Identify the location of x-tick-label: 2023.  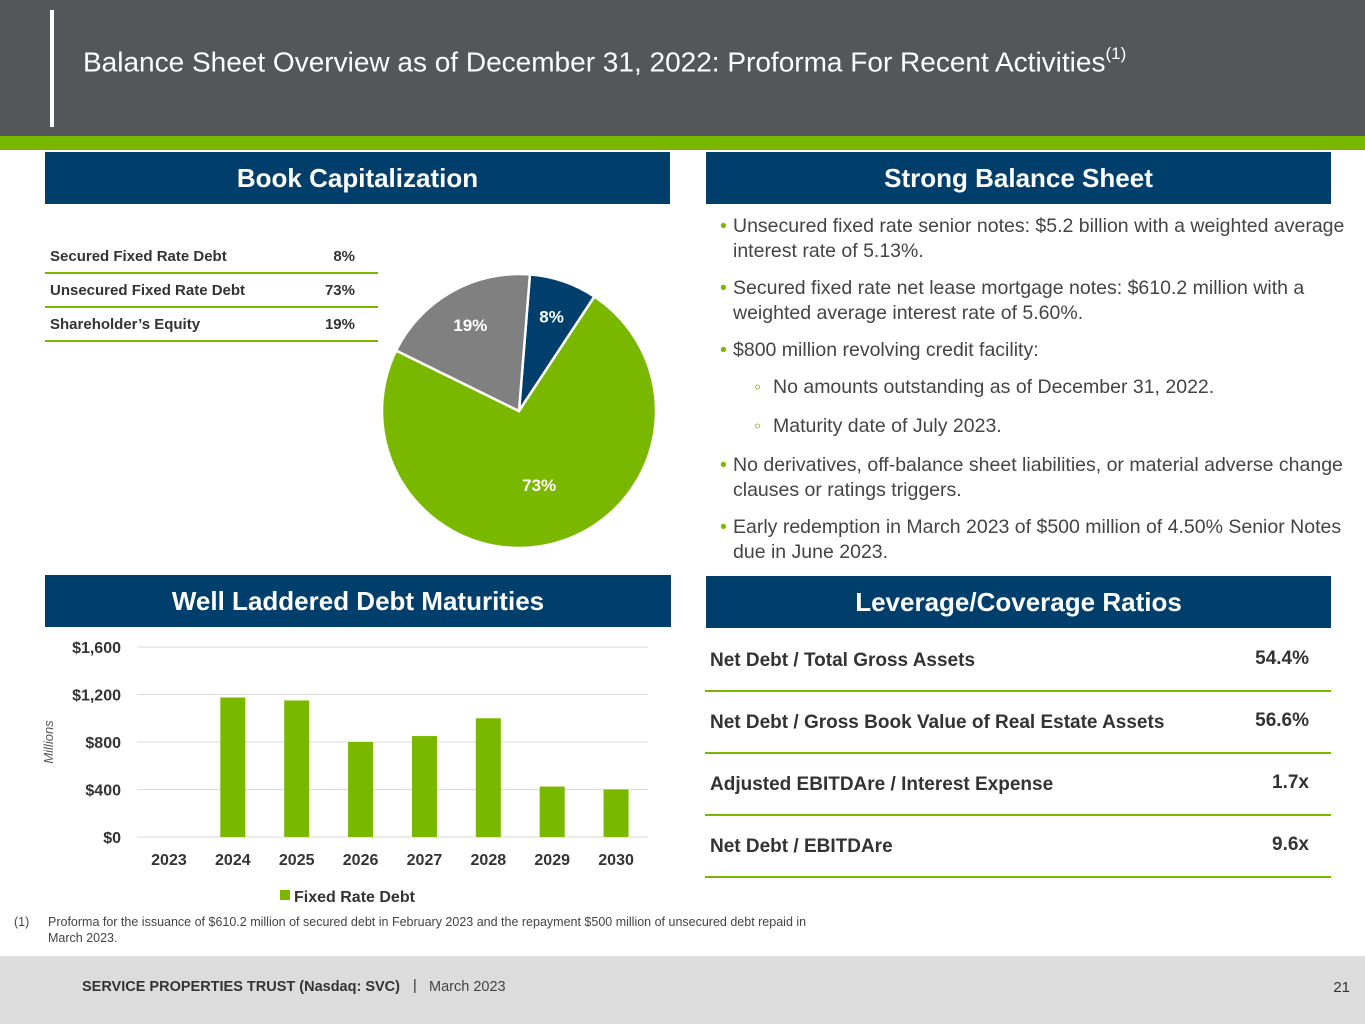
(169, 860).